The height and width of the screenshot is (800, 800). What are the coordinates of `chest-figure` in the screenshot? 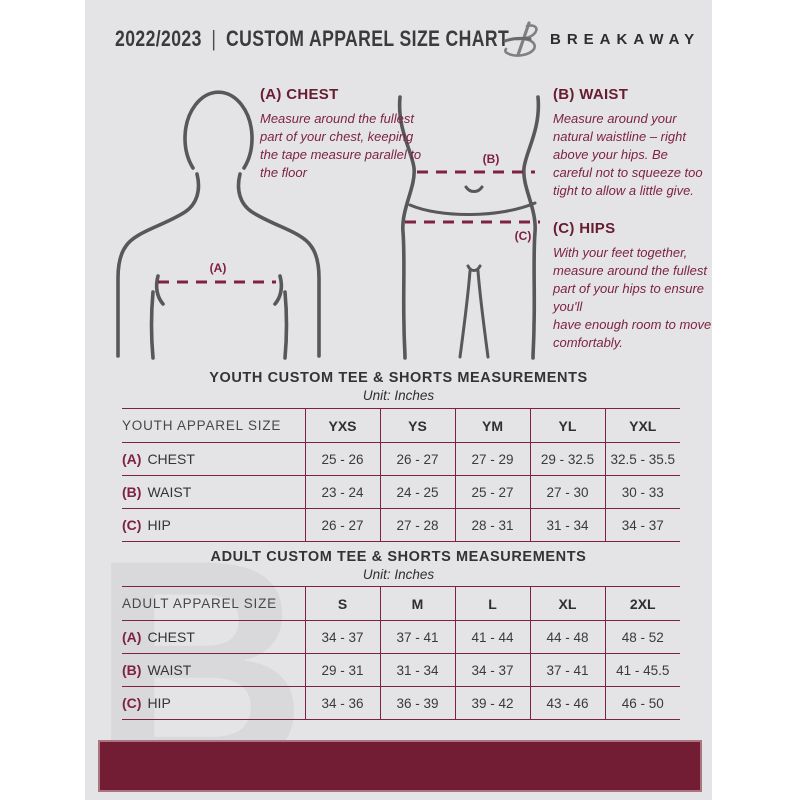 It's located at (219, 223).